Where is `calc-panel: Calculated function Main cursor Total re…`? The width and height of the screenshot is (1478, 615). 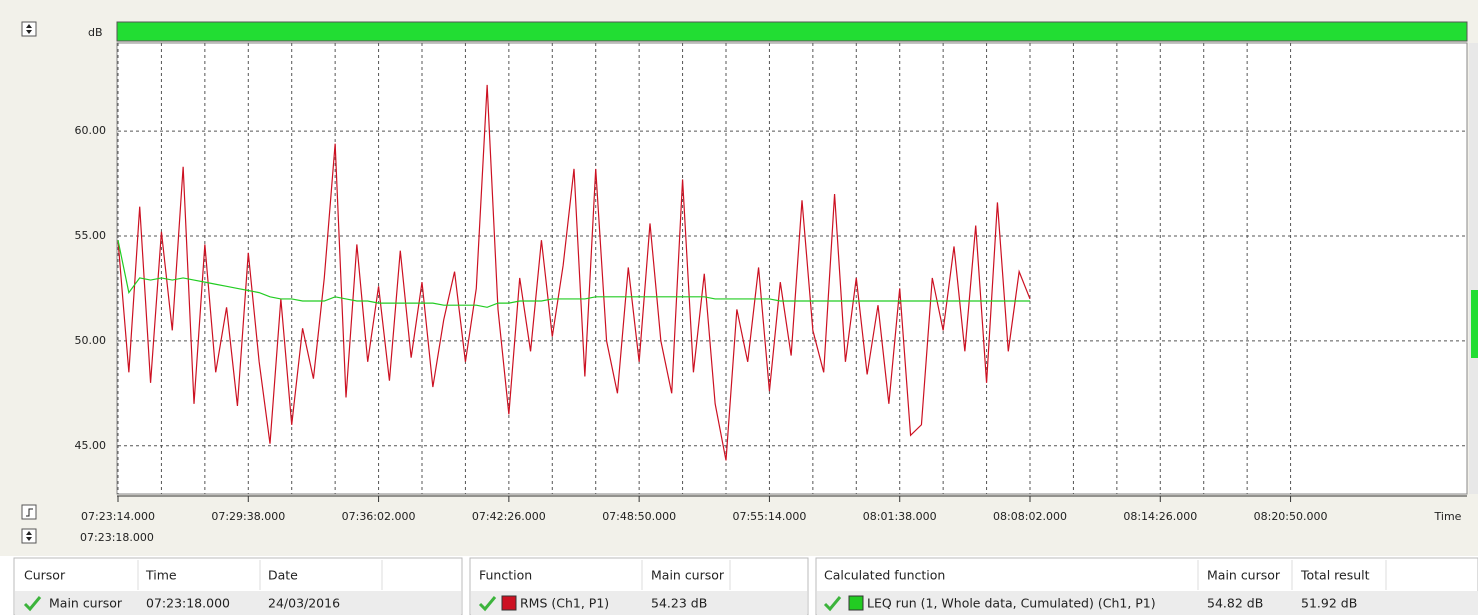
calc-panel: Calculated function Main cursor Total re… is located at coordinates (1146, 586).